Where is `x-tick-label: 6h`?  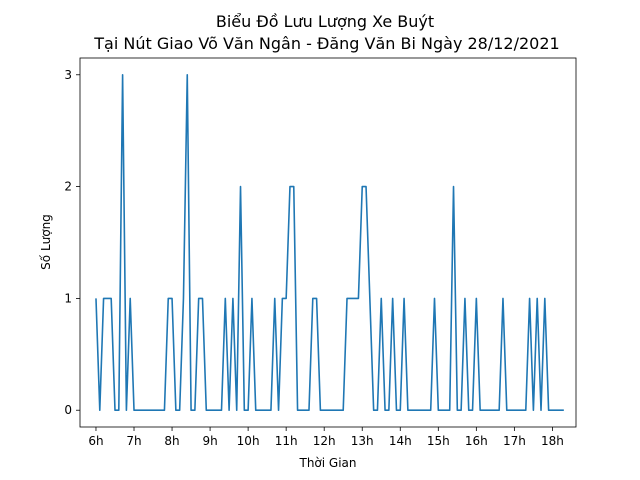
x-tick-label: 6h is located at coordinates (95, 441).